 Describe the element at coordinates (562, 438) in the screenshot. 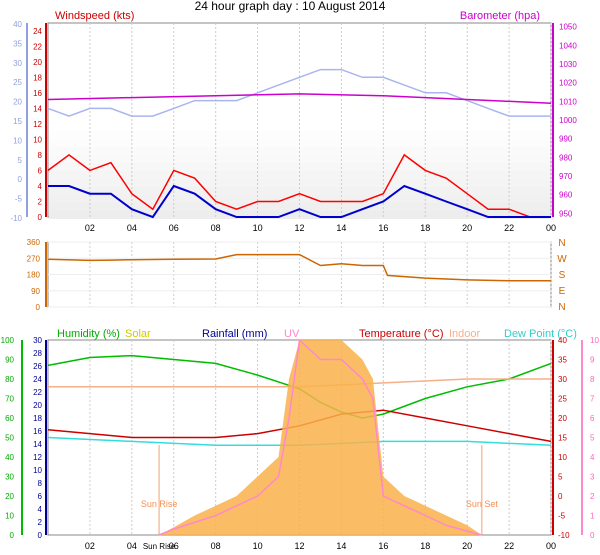

I see `temperature-axis-tick-label: 15` at that location.